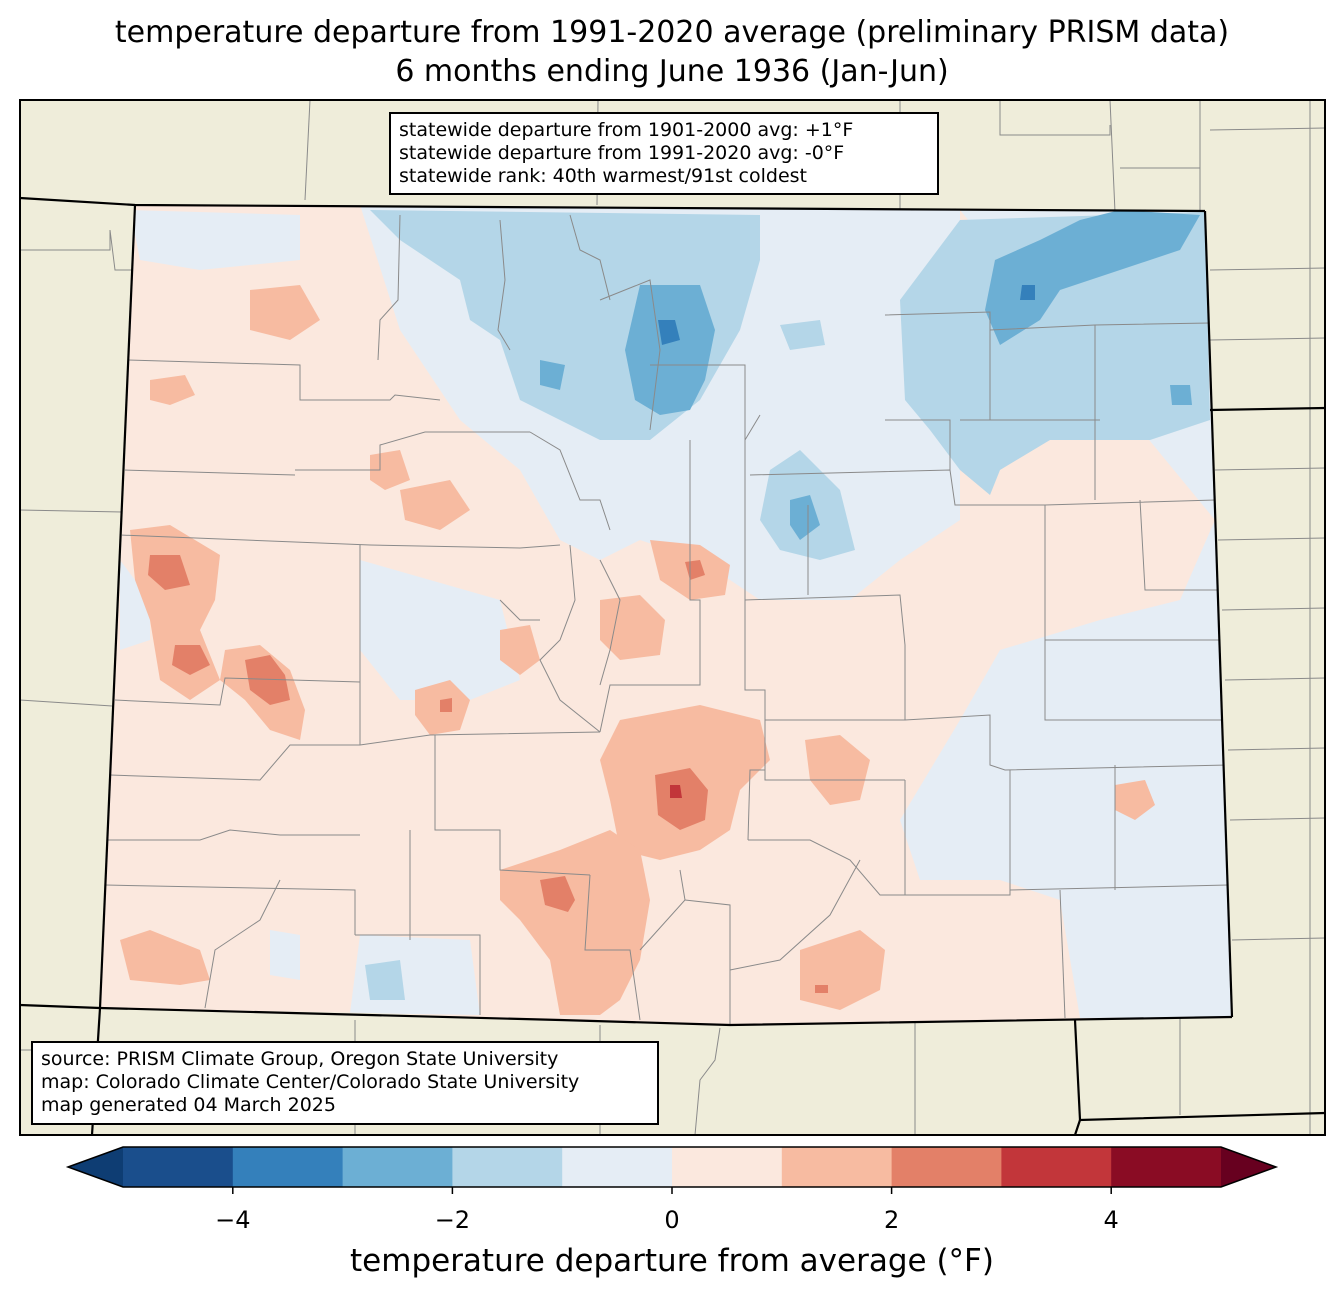 The image size is (1344, 1299). What do you see at coordinates (672, 1261) in the screenshot?
I see `colorbar-label: temperature departure from average (°F)` at bounding box center [672, 1261].